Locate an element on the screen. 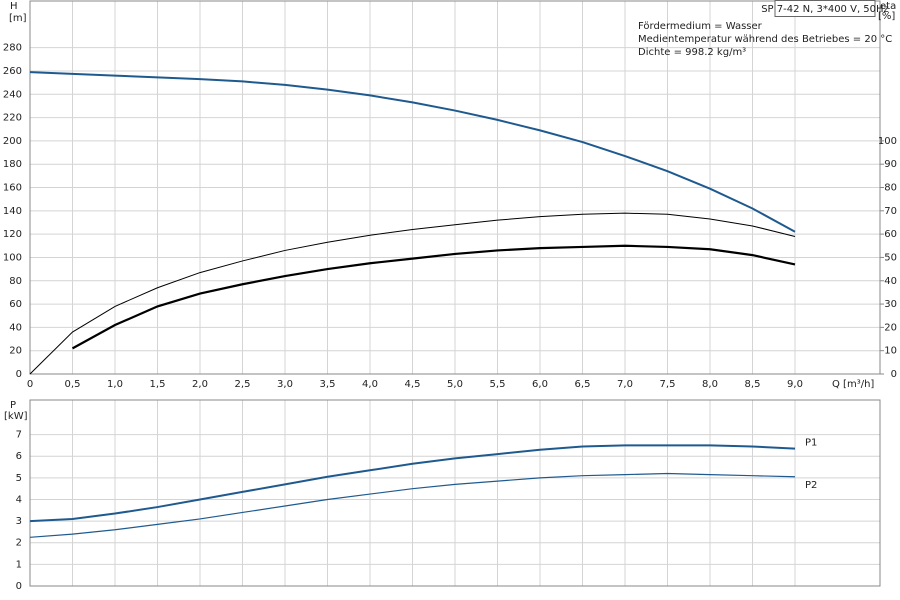 The height and width of the screenshot is (600, 900). y-tick-label: 180 is located at coordinates (12, 164).